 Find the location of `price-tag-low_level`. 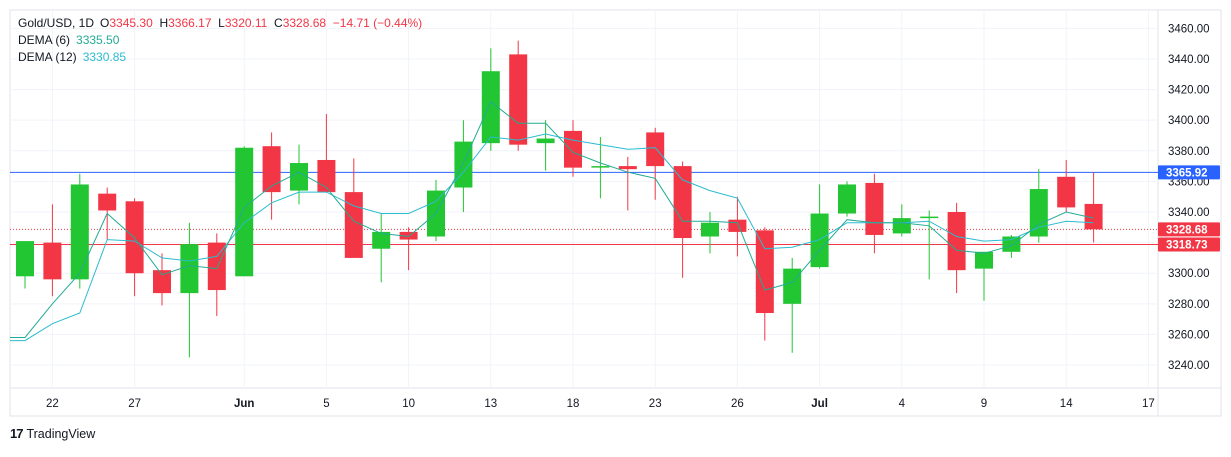

price-tag-low_level is located at coordinates (1189, 244).